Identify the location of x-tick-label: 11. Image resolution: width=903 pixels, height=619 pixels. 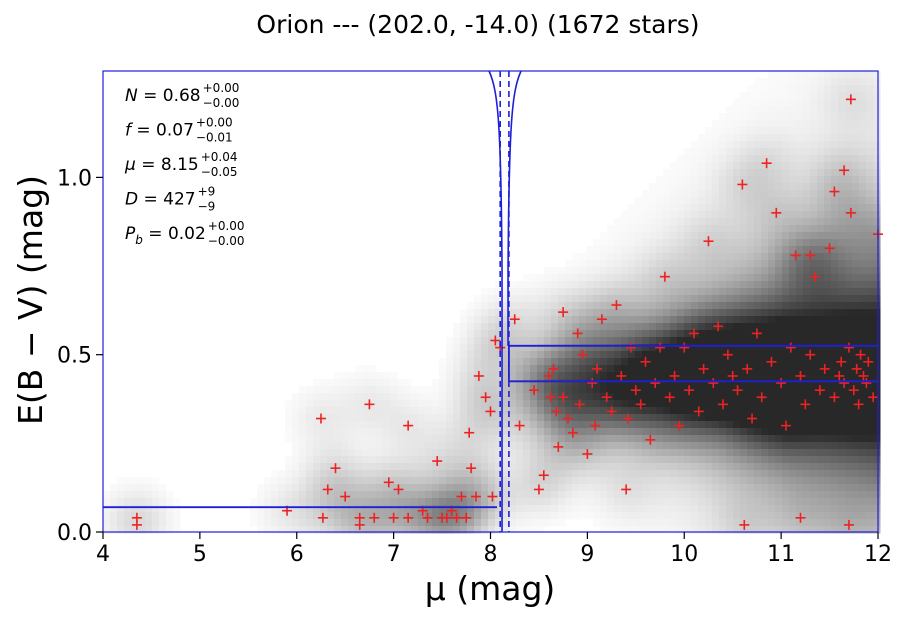
(781, 554).